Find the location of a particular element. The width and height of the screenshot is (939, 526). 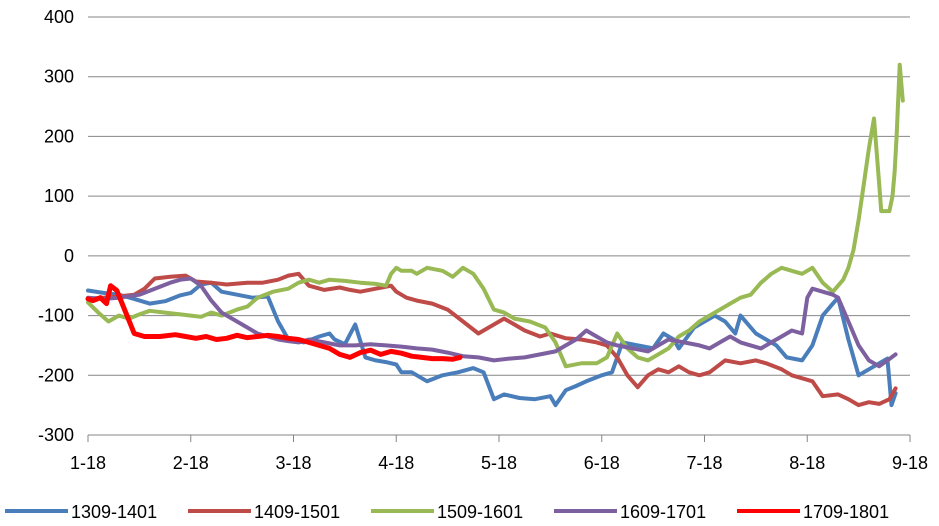

x-tick-label: 5-18 is located at coordinates (499, 463).